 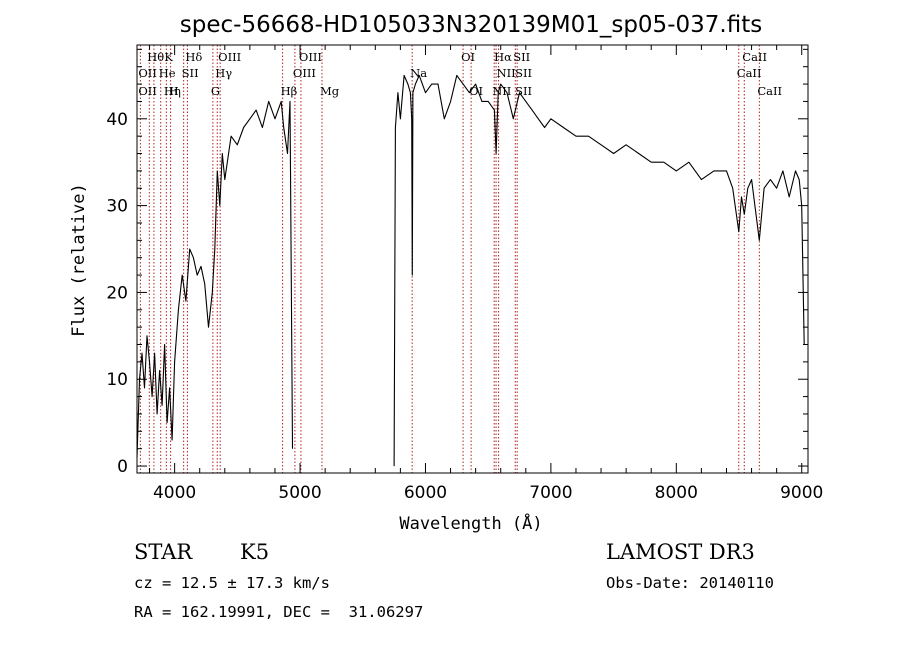 What do you see at coordinates (117, 380) in the screenshot?
I see `y-tick-label: 10` at bounding box center [117, 380].